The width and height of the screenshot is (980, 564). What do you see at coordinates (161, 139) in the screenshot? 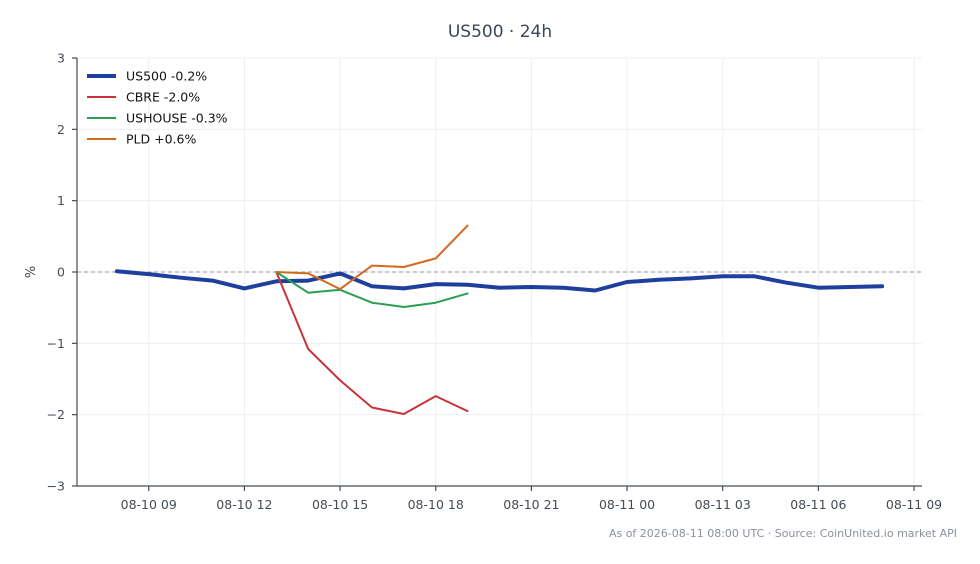
I see `legend-label: PLD +0.6%` at bounding box center [161, 139].